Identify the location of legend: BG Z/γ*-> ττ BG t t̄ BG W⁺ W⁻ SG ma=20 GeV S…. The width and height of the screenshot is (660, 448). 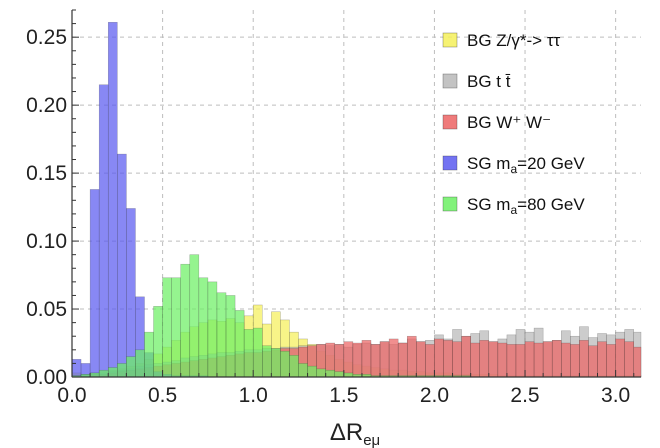
(513, 124).